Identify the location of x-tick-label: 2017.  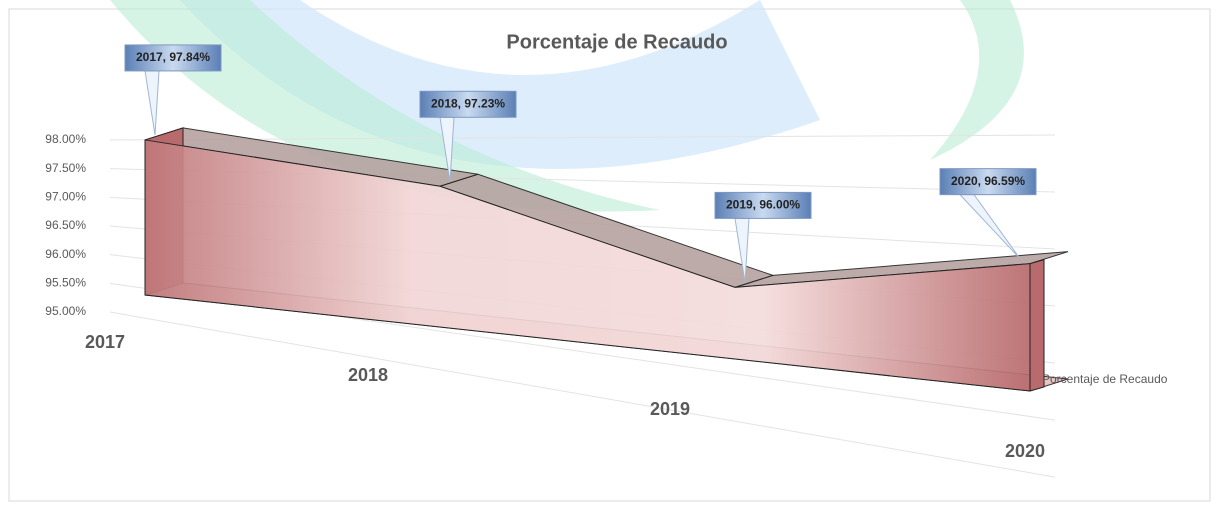
(105, 342).